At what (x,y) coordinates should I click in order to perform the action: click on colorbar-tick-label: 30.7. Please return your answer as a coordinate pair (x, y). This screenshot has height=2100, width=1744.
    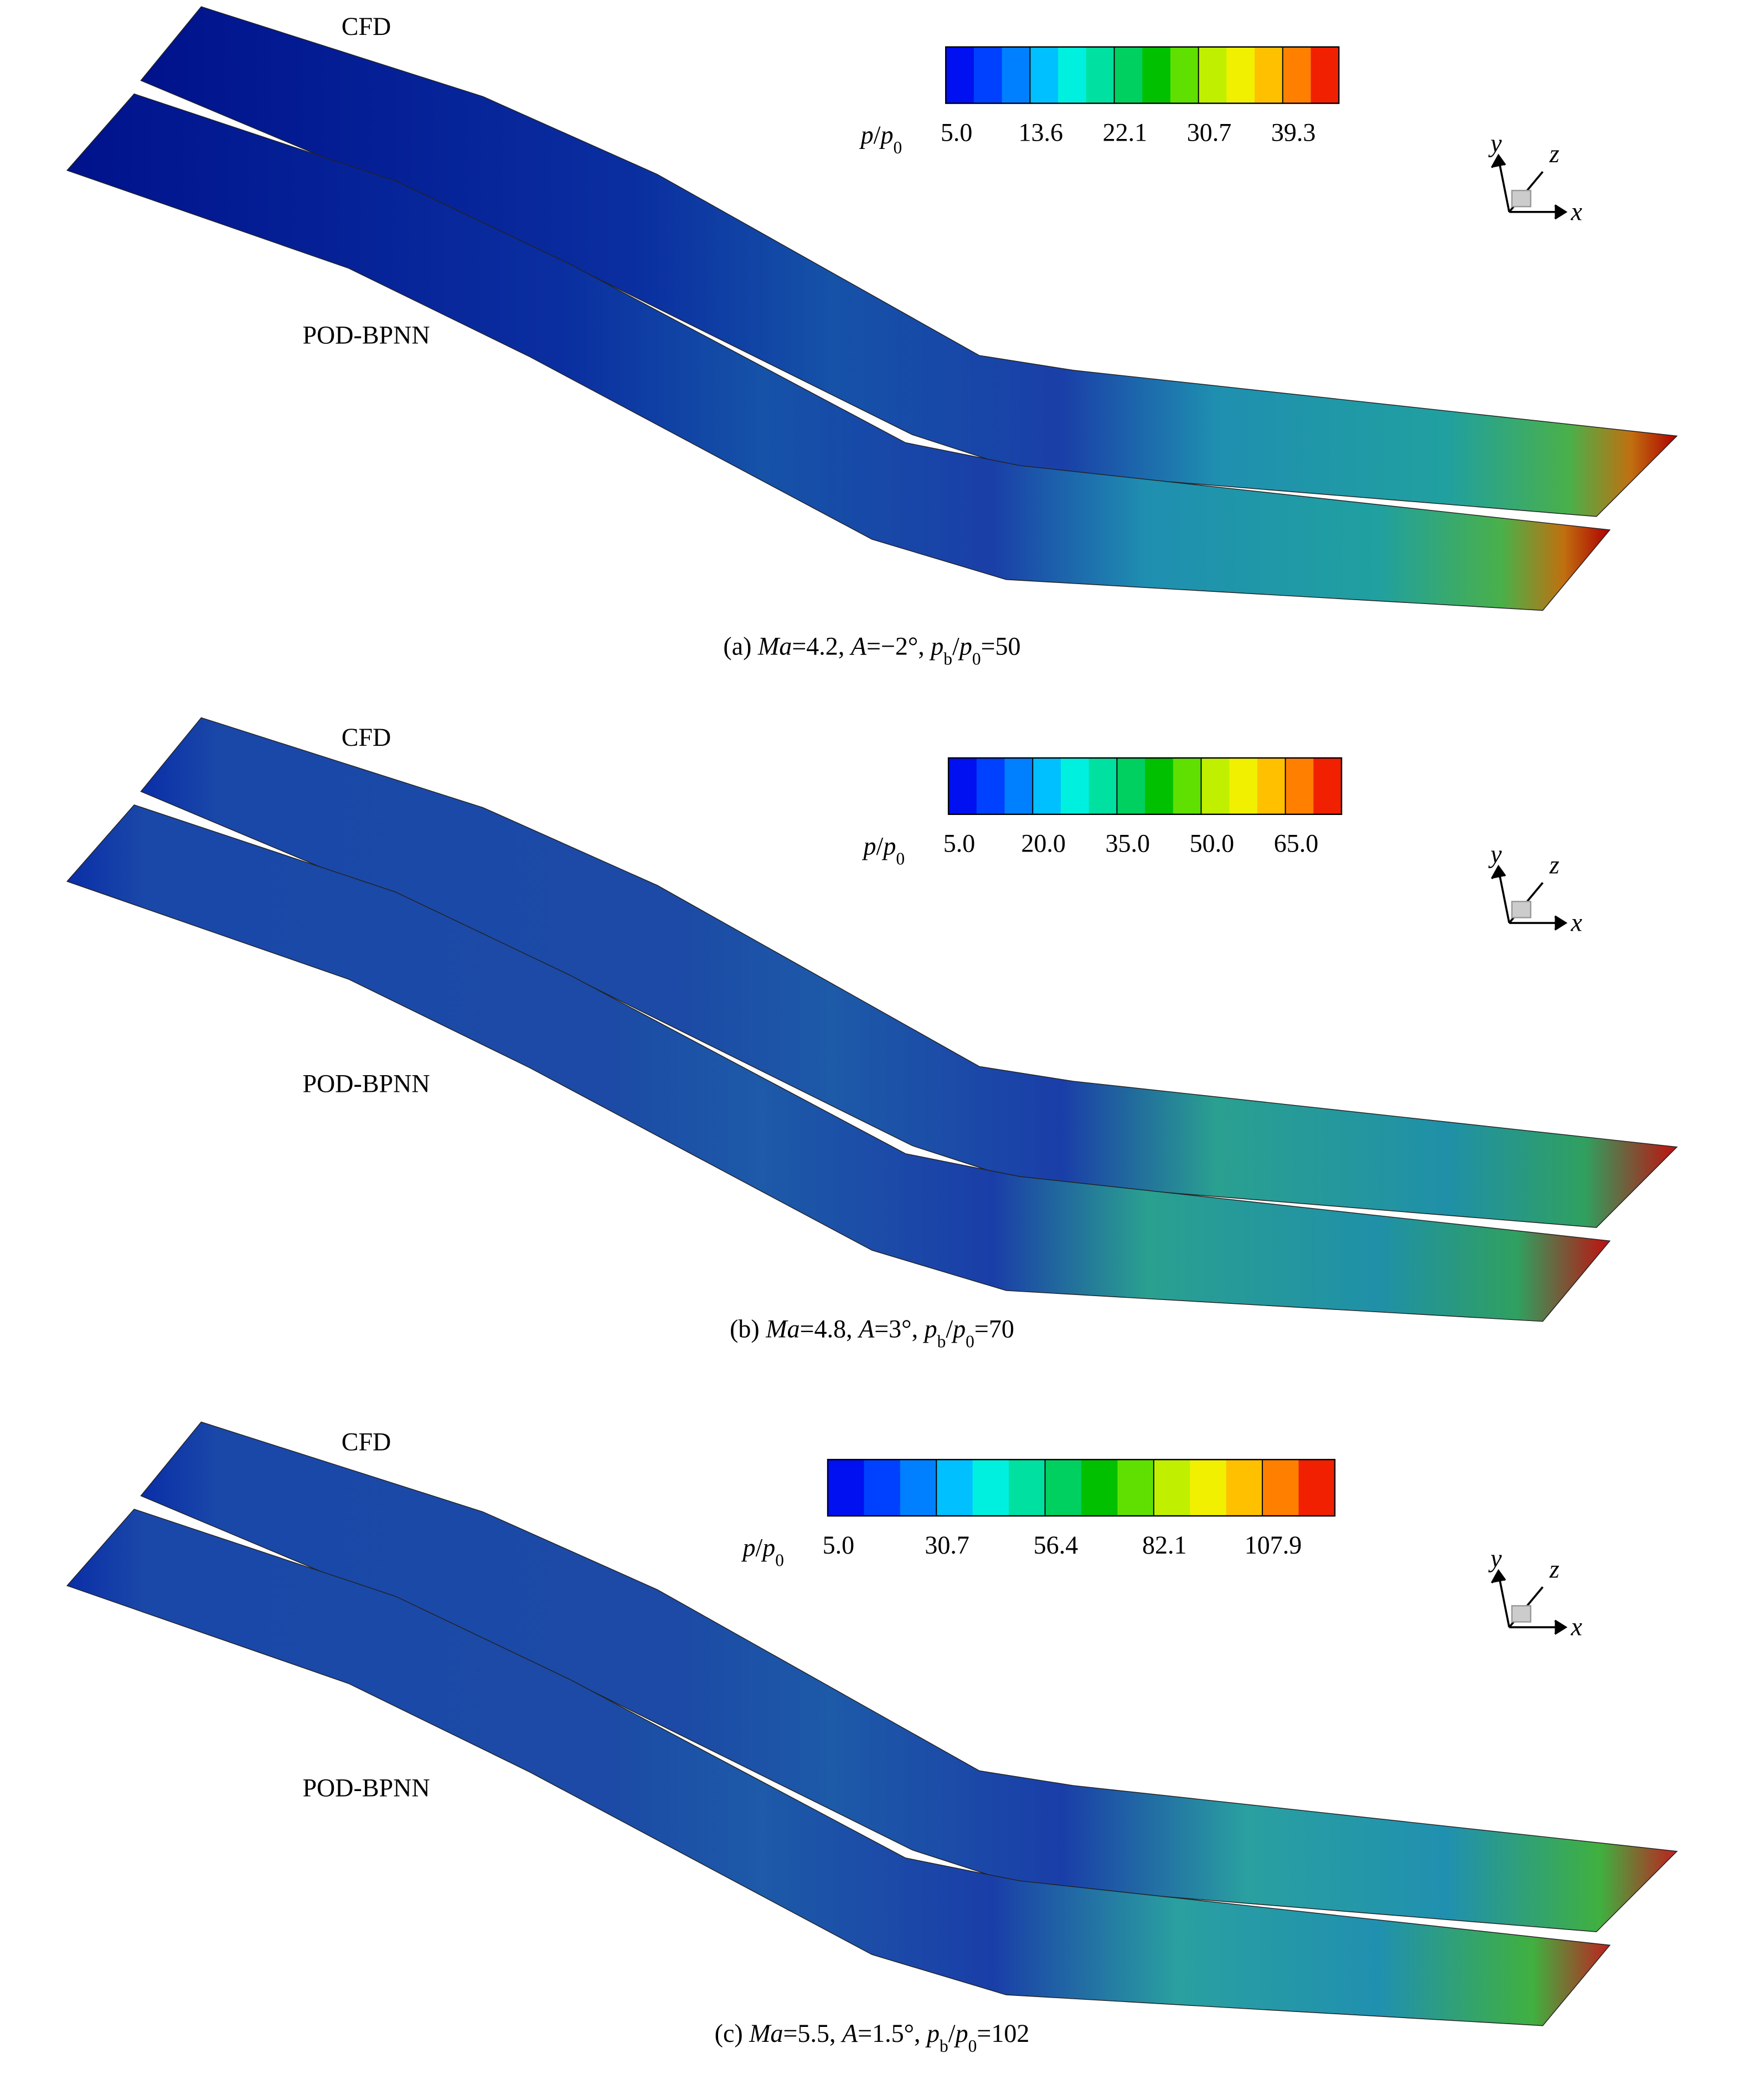
    Looking at the image, I should click on (1209, 132).